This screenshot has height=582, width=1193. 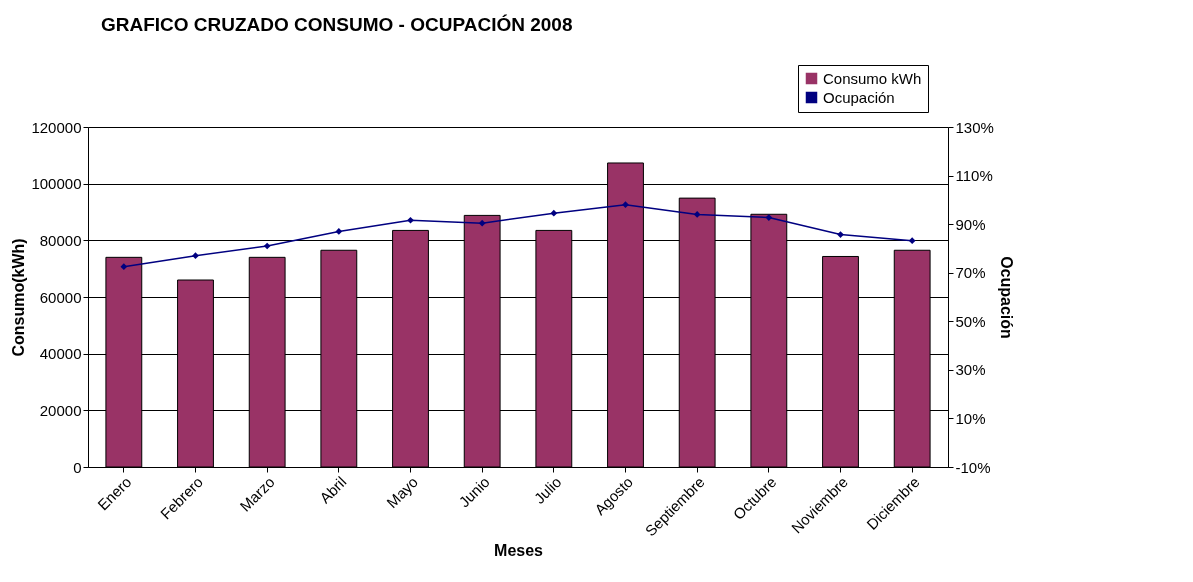 I want to click on y-axis-title: Consumo(kWh), so click(x=19, y=297).